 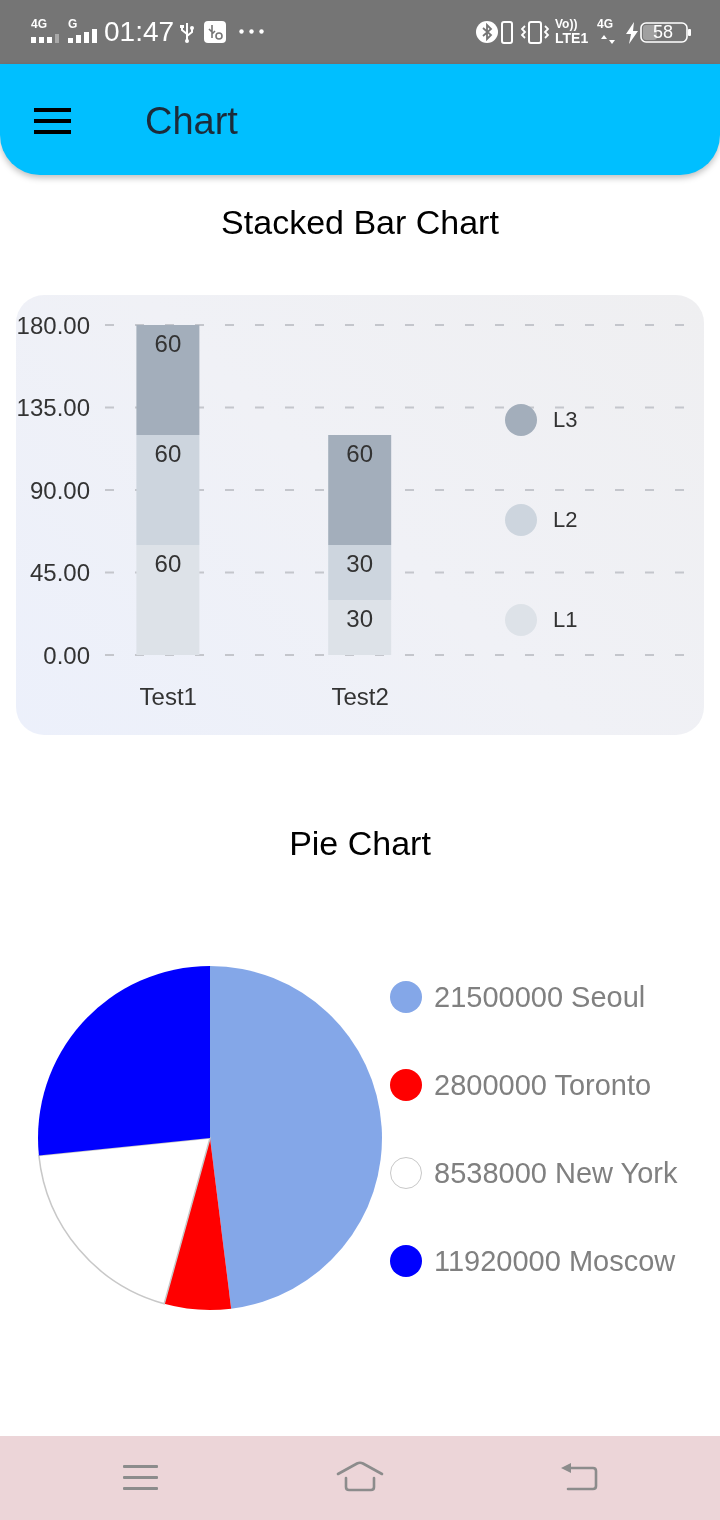 I want to click on legend-label: L3, so click(x=565, y=419).